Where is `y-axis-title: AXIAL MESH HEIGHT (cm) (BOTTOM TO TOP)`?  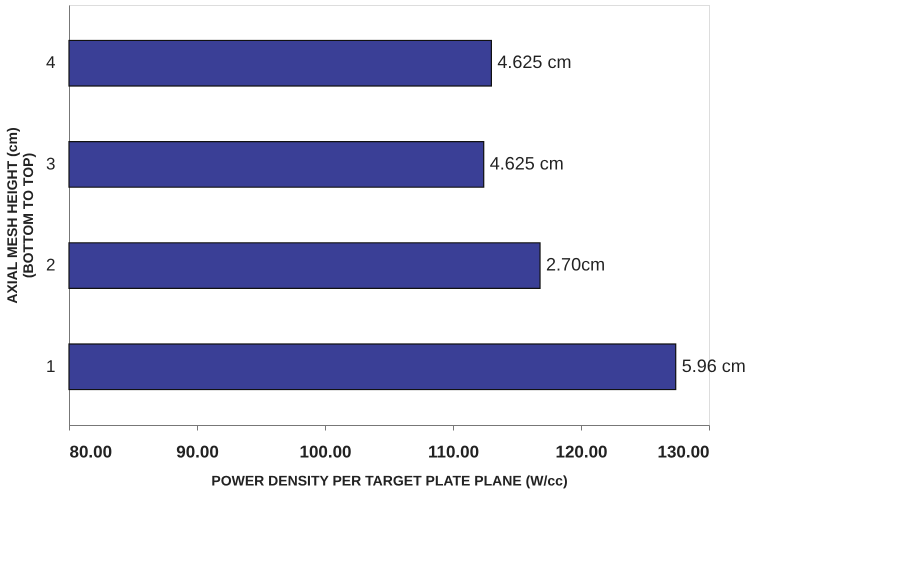
y-axis-title: AXIAL MESH HEIGHT (cm) (BOTTOM TO TOP) is located at coordinates (20, 215).